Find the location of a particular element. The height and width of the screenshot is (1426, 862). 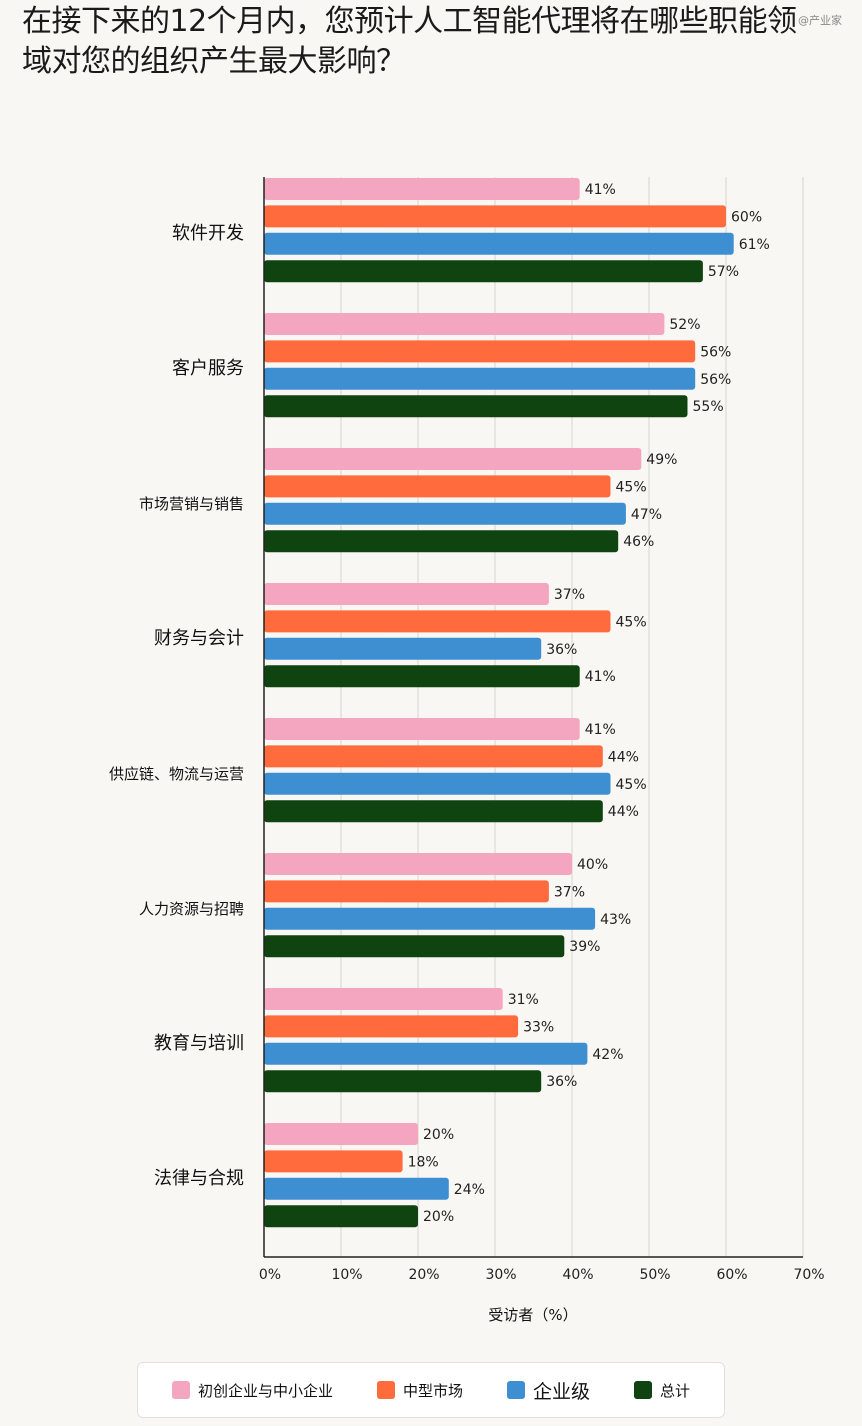

bar-value-label: 43% is located at coordinates (615, 920).